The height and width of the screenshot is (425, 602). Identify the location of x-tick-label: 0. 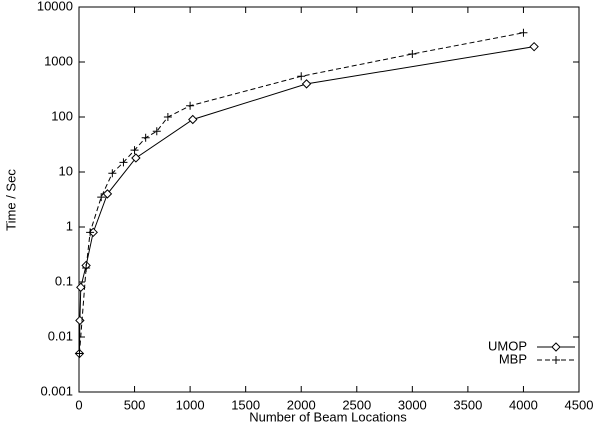
(78, 404).